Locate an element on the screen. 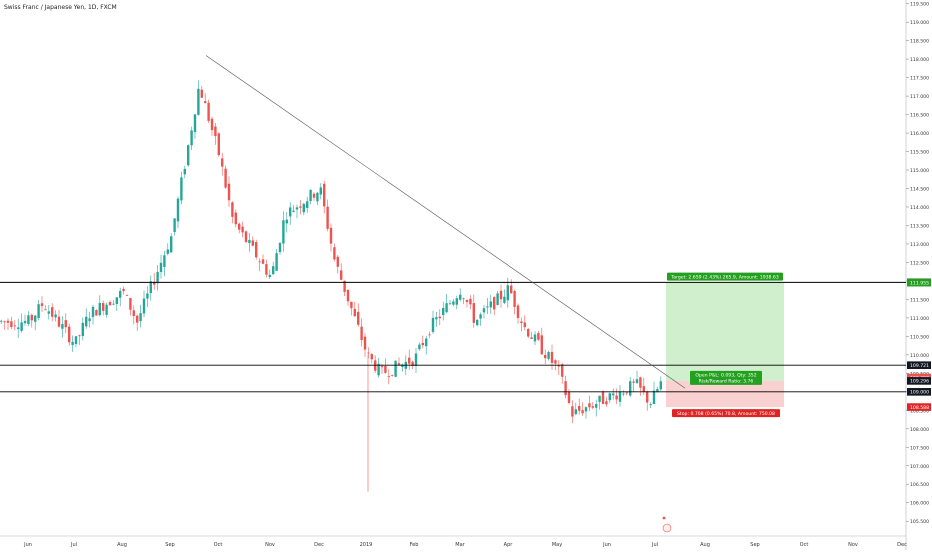 Image resolution: width=932 pixels, height=555 pixels. pnl-box-bg is located at coordinates (726, 377).